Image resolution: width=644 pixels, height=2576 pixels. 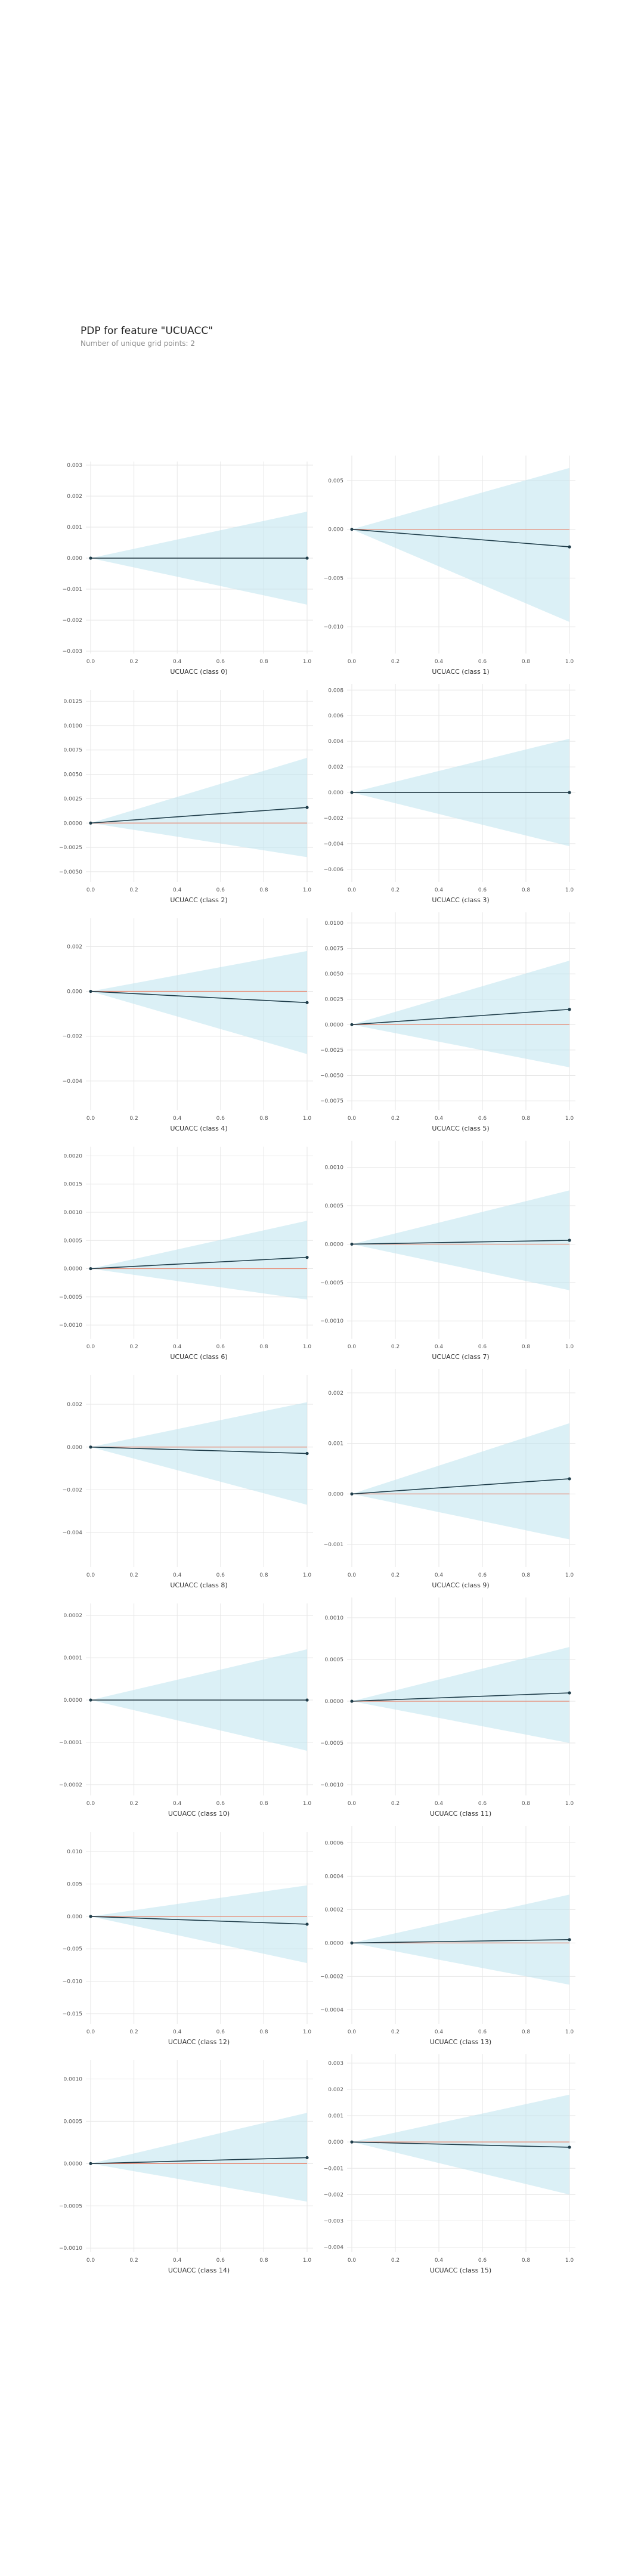 What do you see at coordinates (70, 1785) in the screenshot?
I see `y-tick-label: −0.0002` at bounding box center [70, 1785].